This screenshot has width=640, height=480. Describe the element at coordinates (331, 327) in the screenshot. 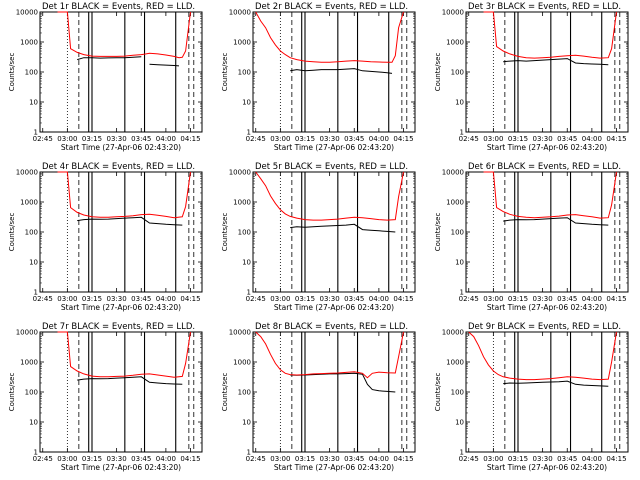

I see `panel-title: Det 8r BLACK = Events, RED = LLD.` at that location.